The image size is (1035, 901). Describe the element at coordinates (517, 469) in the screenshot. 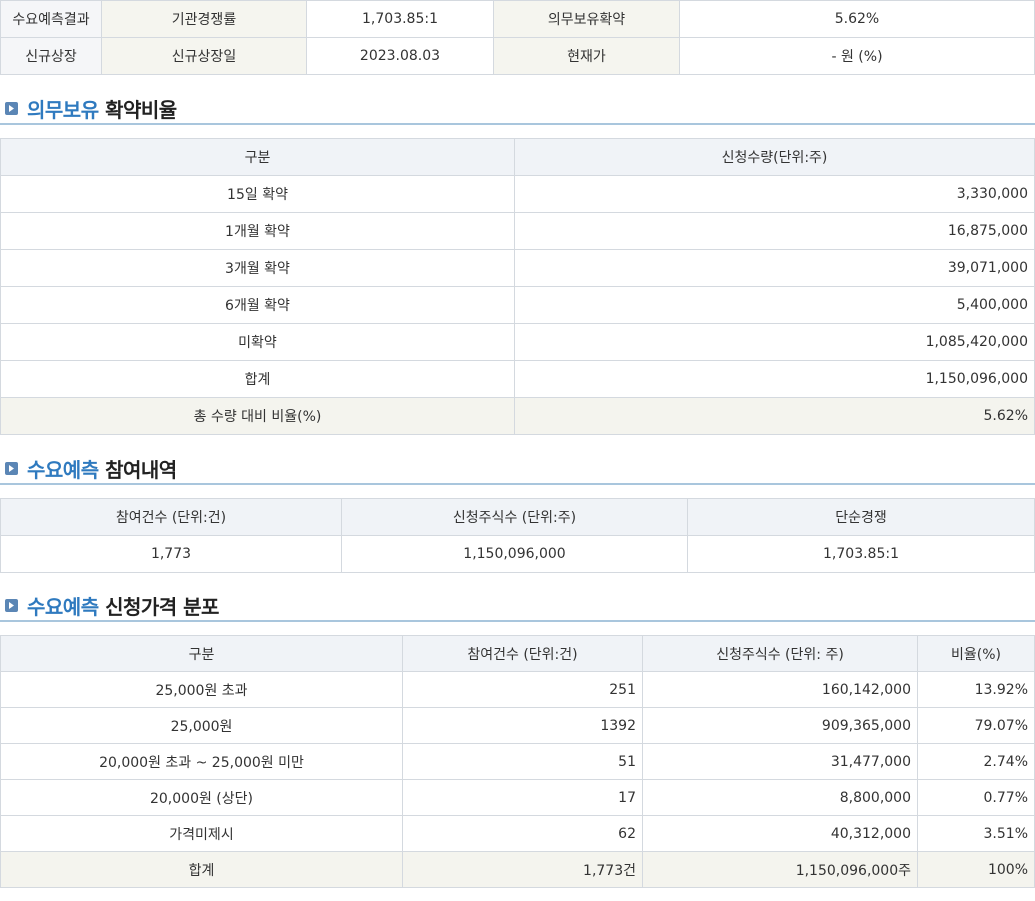

I see `section-title-participation: 수요예측 참여내역` at that location.